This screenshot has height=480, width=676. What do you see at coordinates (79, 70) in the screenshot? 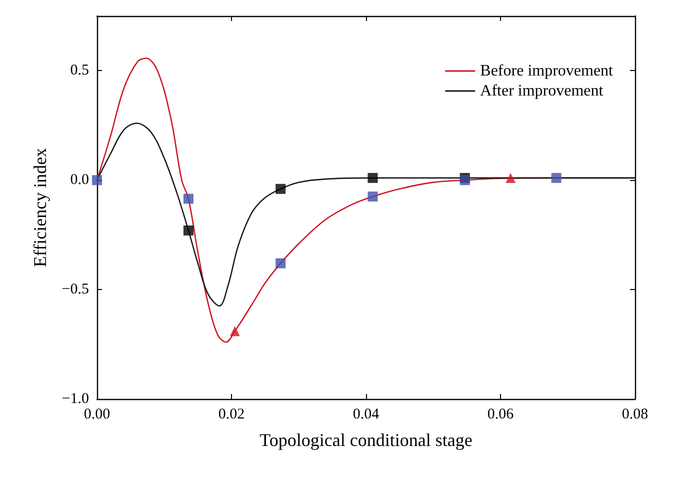
I see `y-tick-label: 0.5` at bounding box center [79, 70].